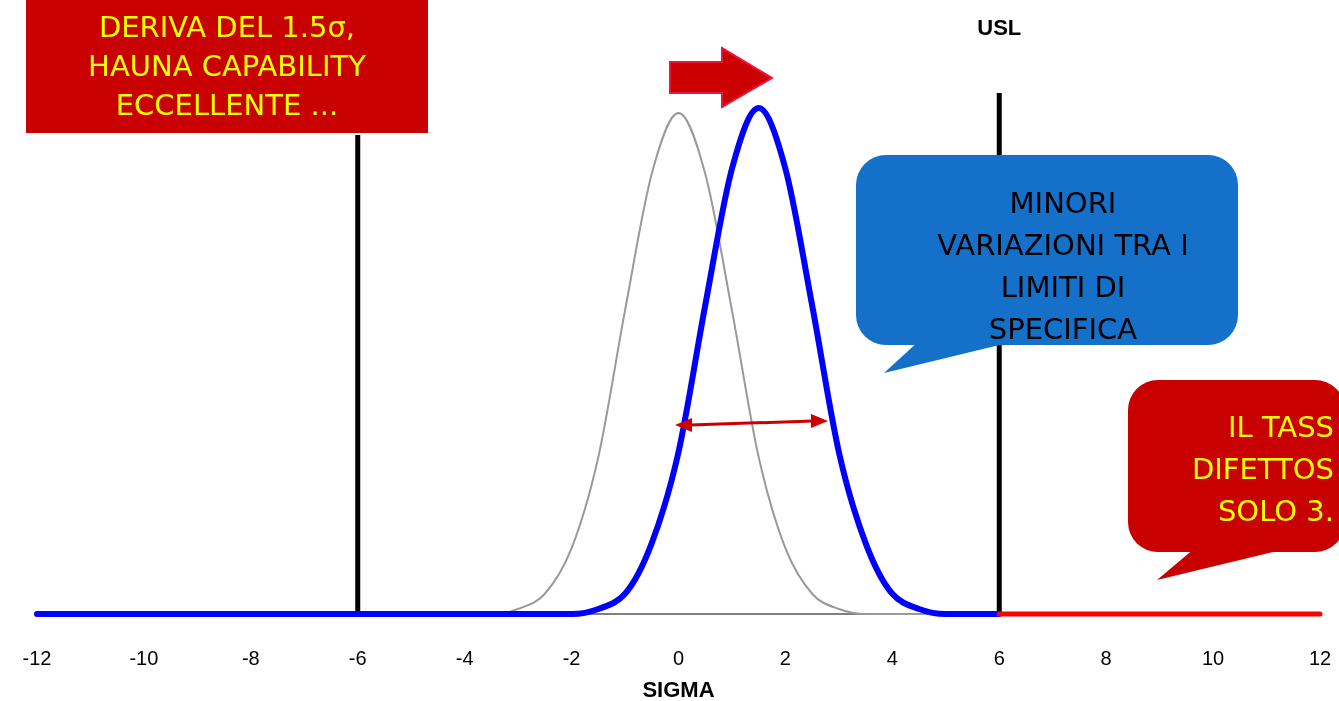 The height and width of the screenshot is (701, 1339). I want to click on x-tick-label: -12, so click(37, 658).